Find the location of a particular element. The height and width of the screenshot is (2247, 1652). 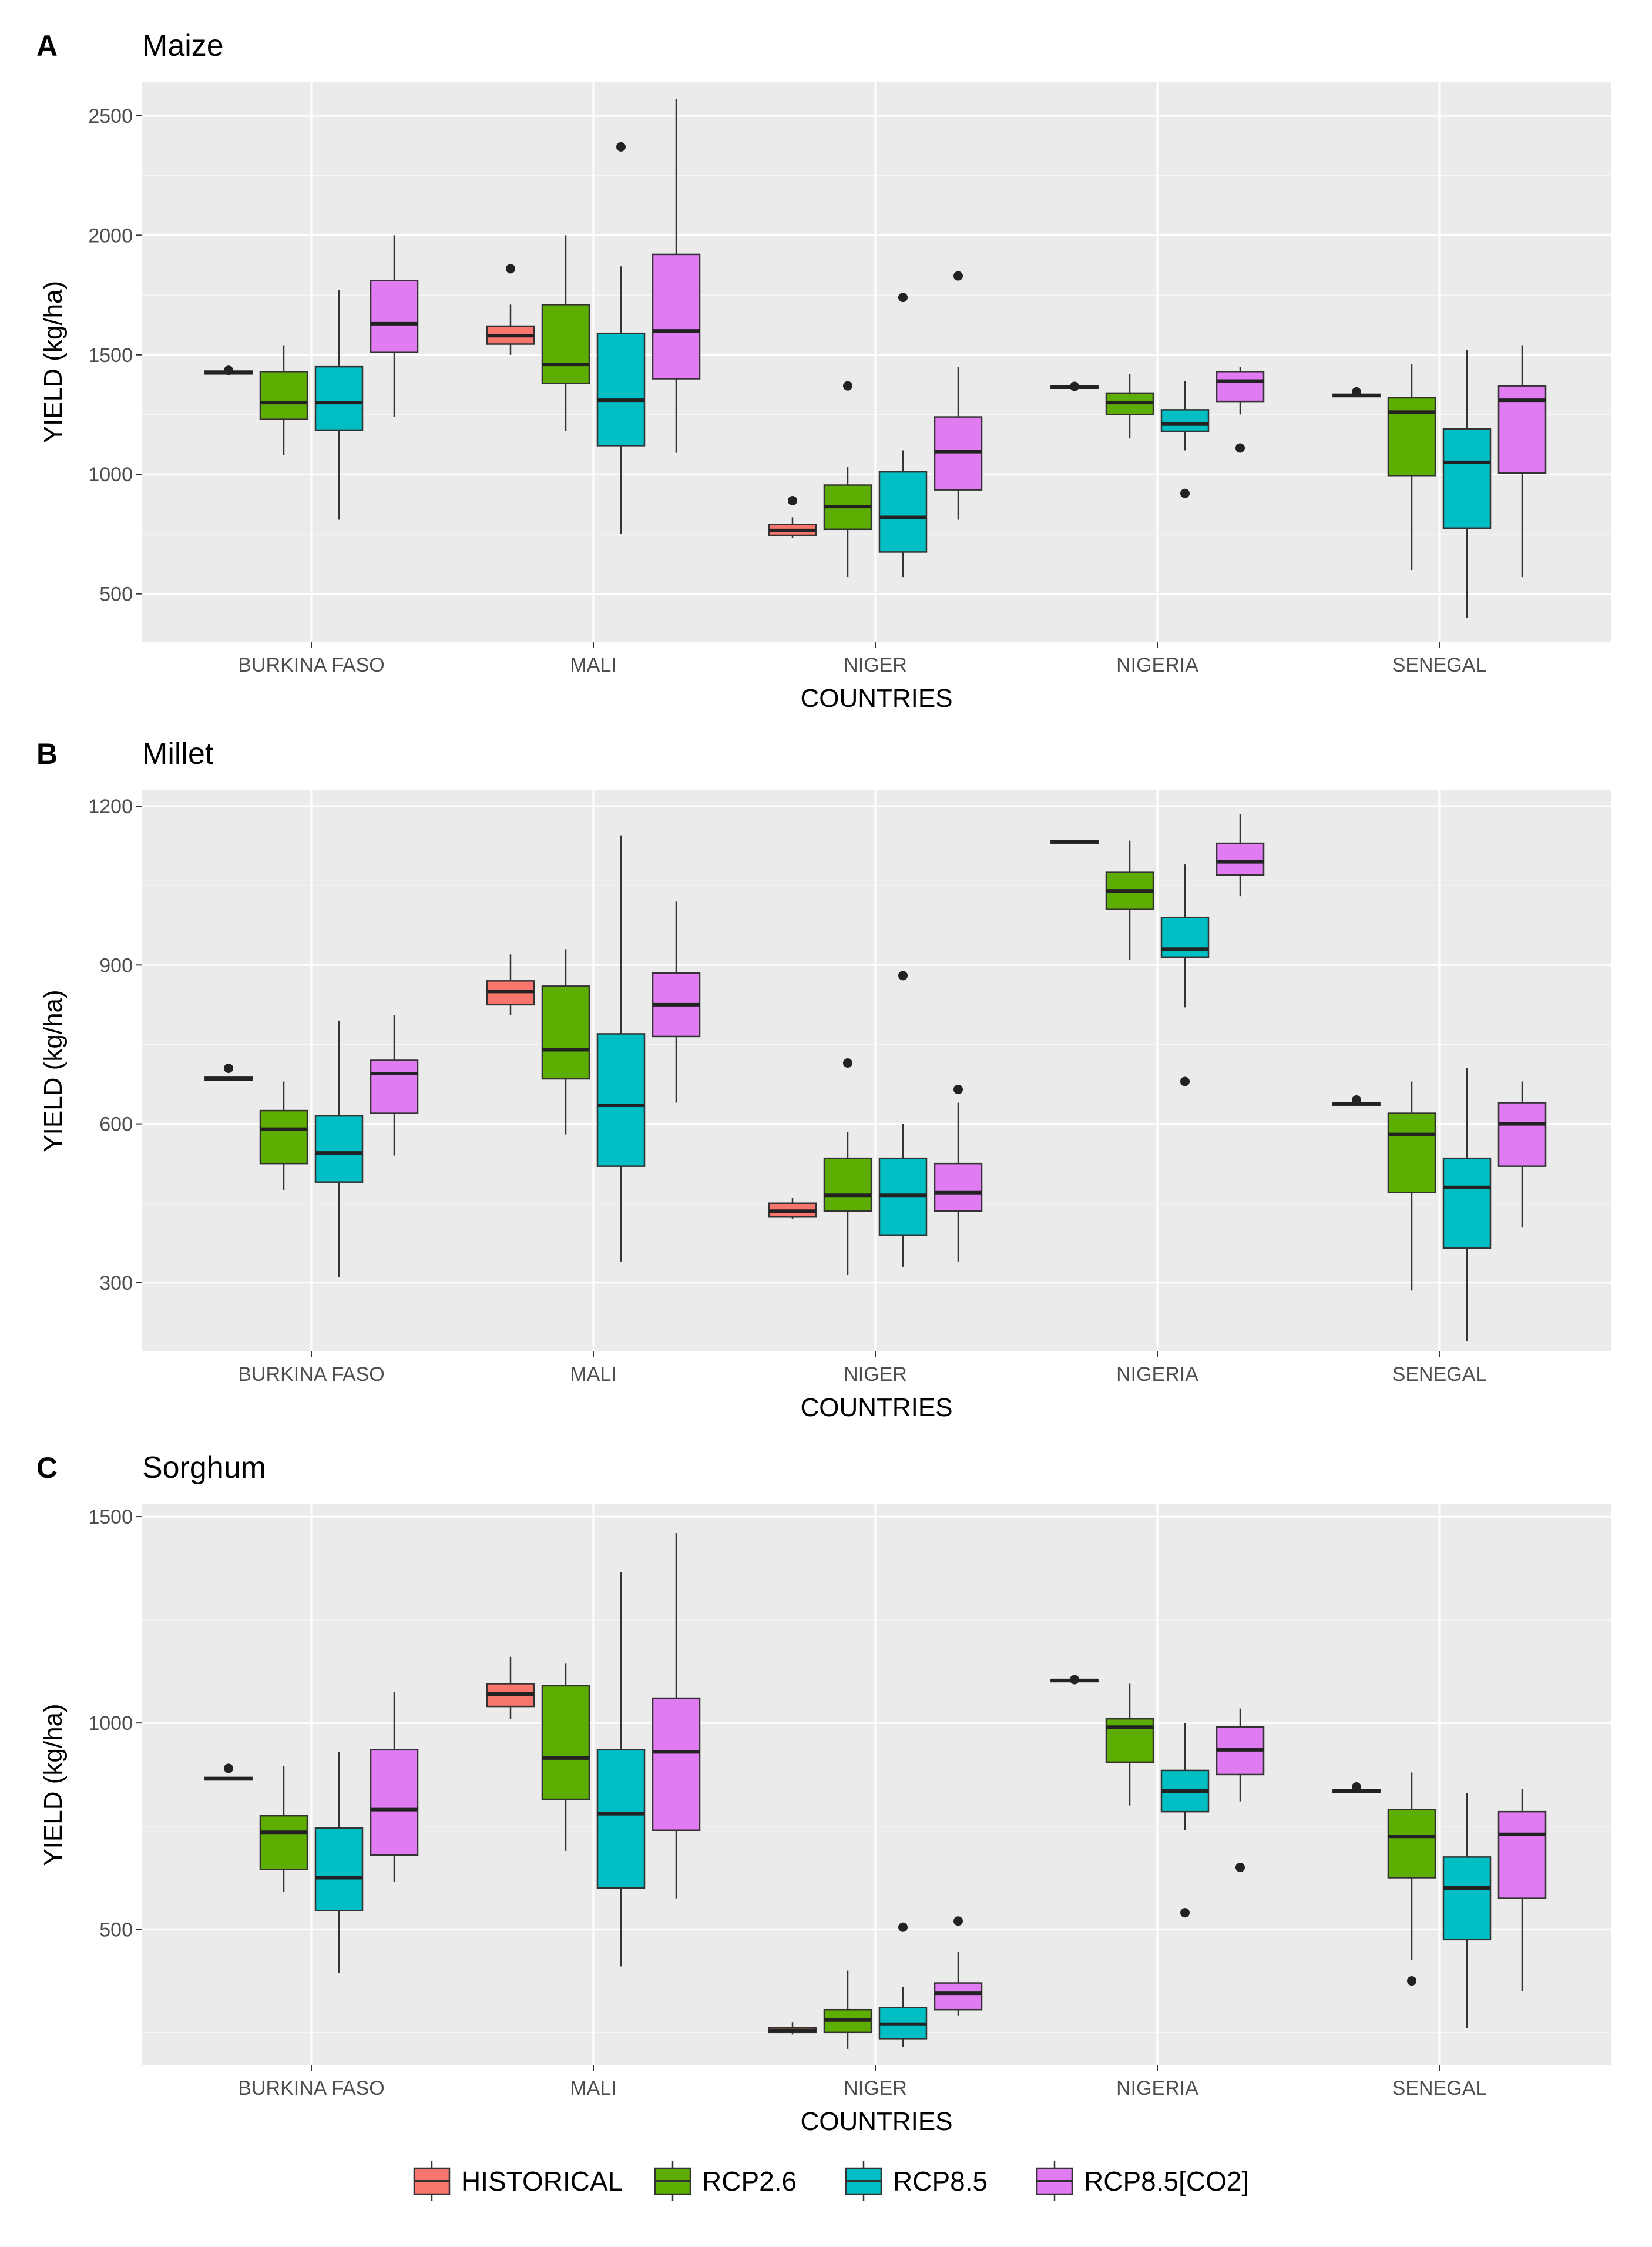

x-tick-label: SENEGAL is located at coordinates (1439, 665).